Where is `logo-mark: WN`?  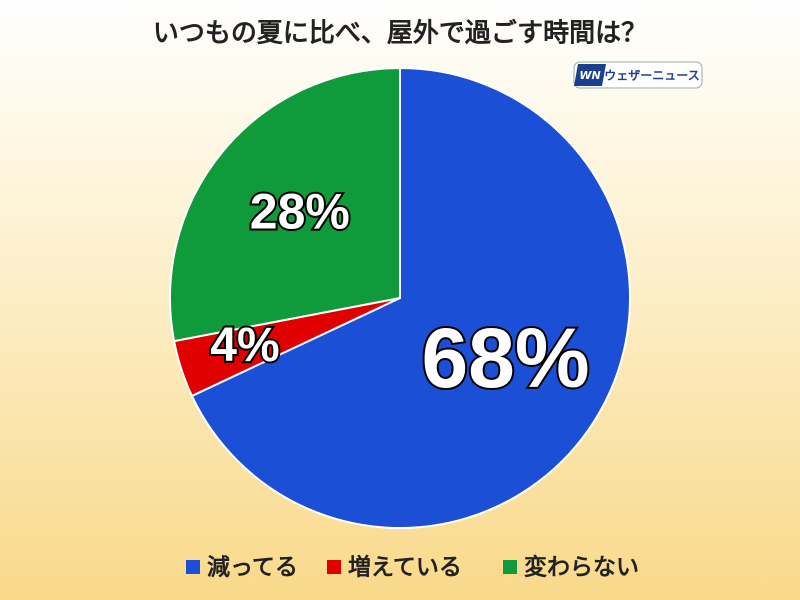 logo-mark: WN is located at coordinates (589, 75).